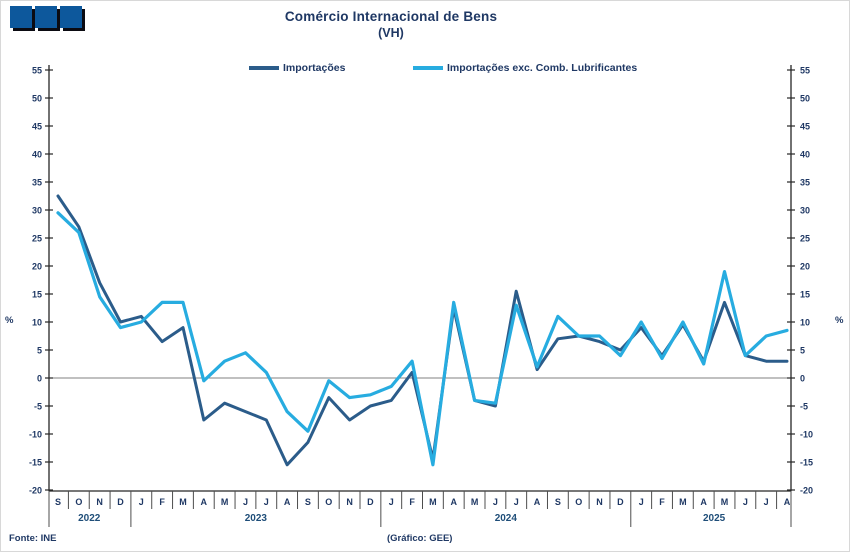 The height and width of the screenshot is (552, 850). What do you see at coordinates (391, 33) in the screenshot?
I see `chart-subtitle: (VH)` at bounding box center [391, 33].